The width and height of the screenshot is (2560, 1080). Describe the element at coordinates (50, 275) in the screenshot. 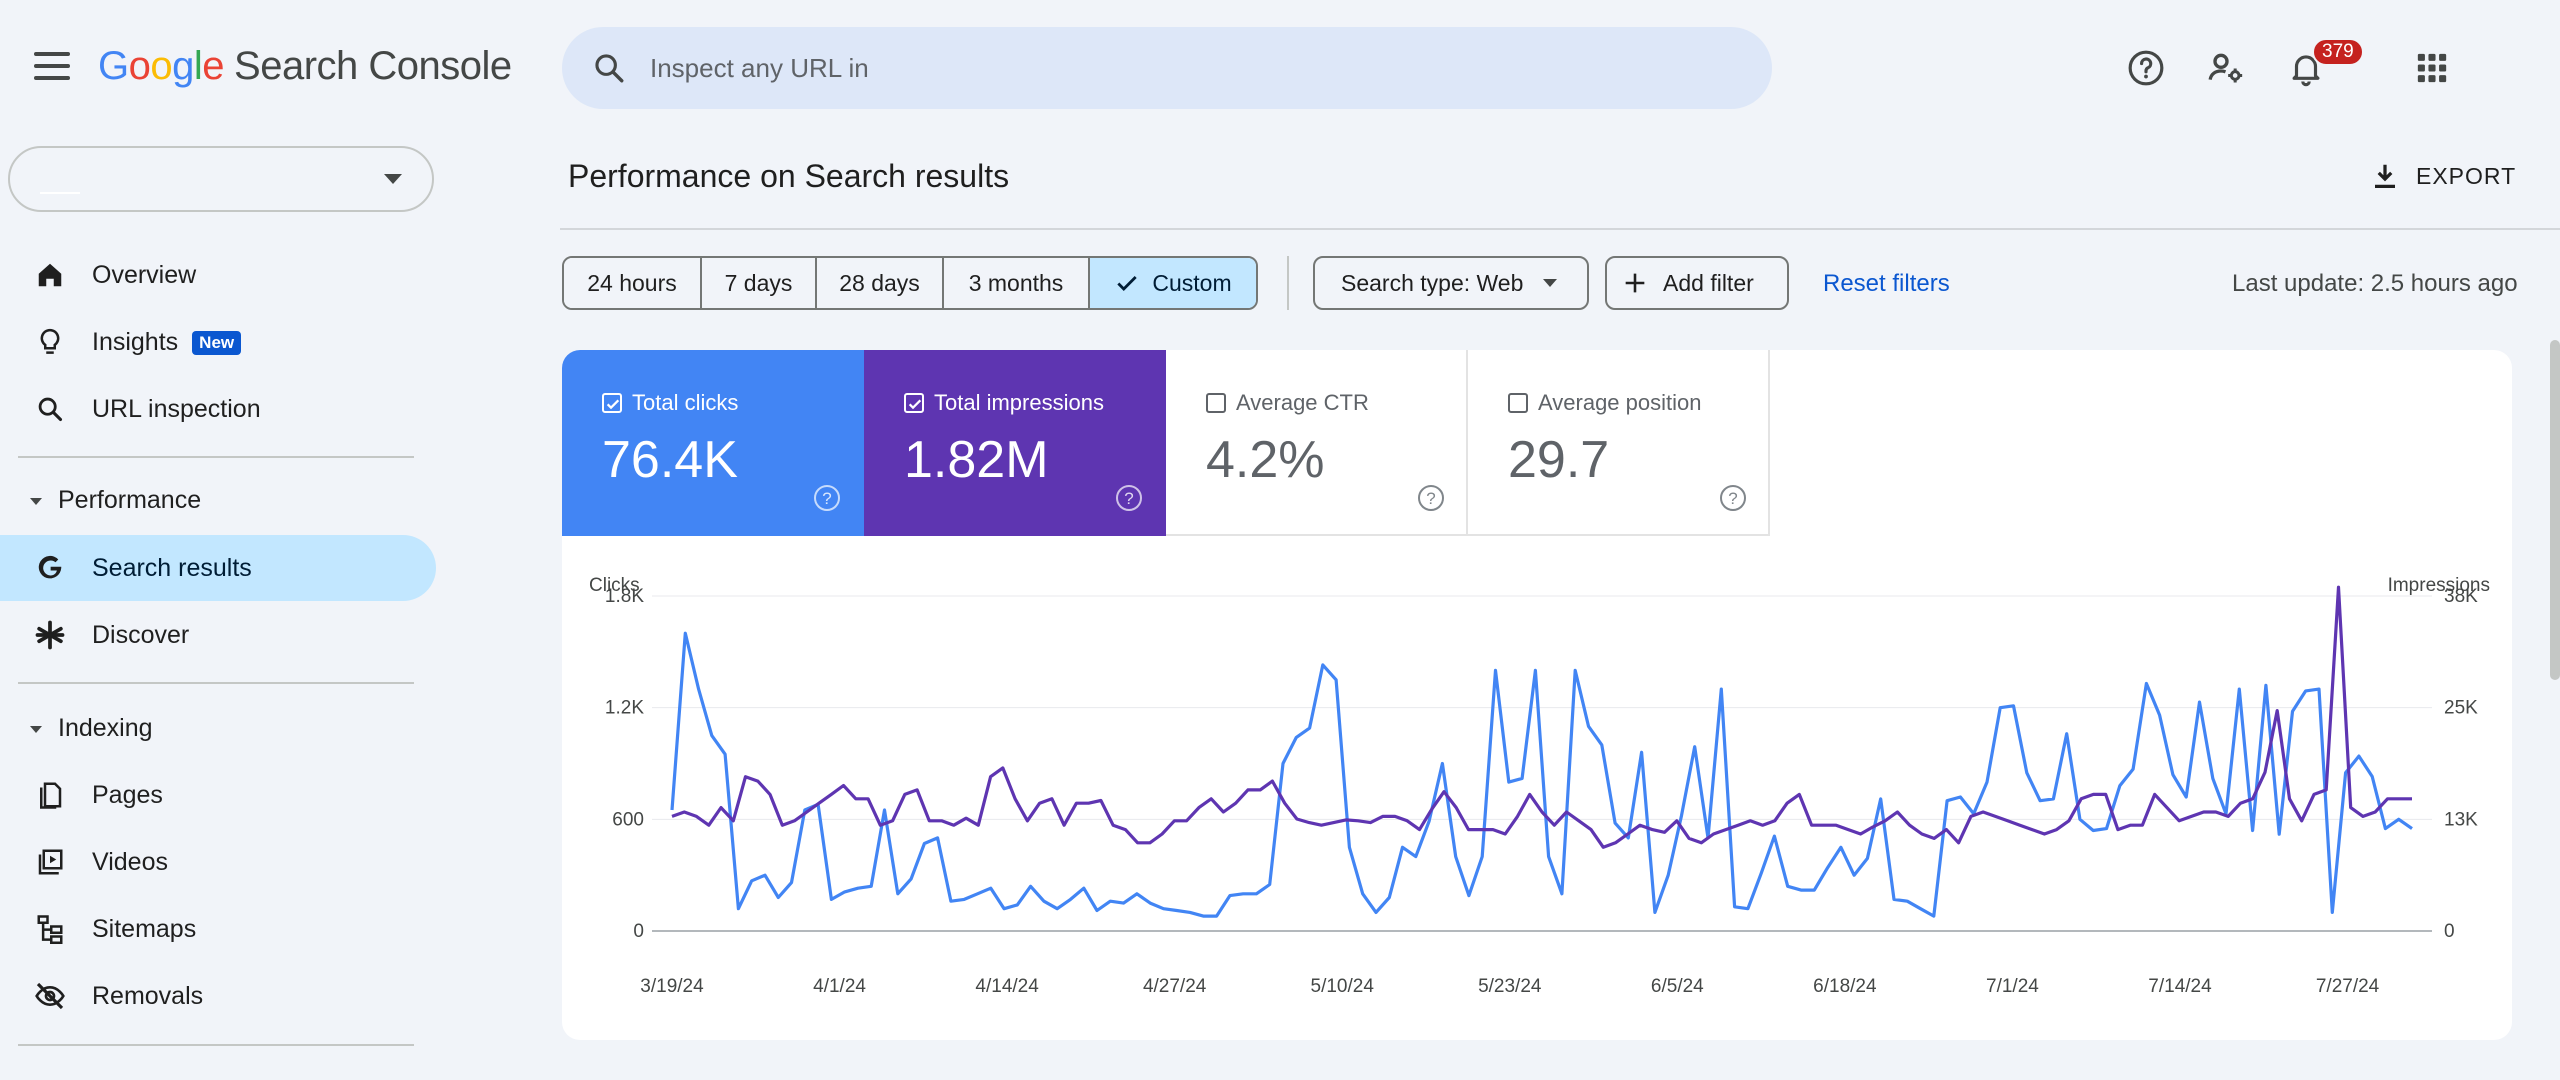

I see `home-icon` at that location.